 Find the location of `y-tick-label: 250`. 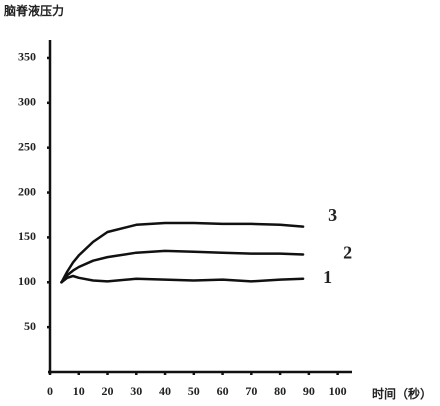

y-tick-label: 250 is located at coordinates (27, 146).